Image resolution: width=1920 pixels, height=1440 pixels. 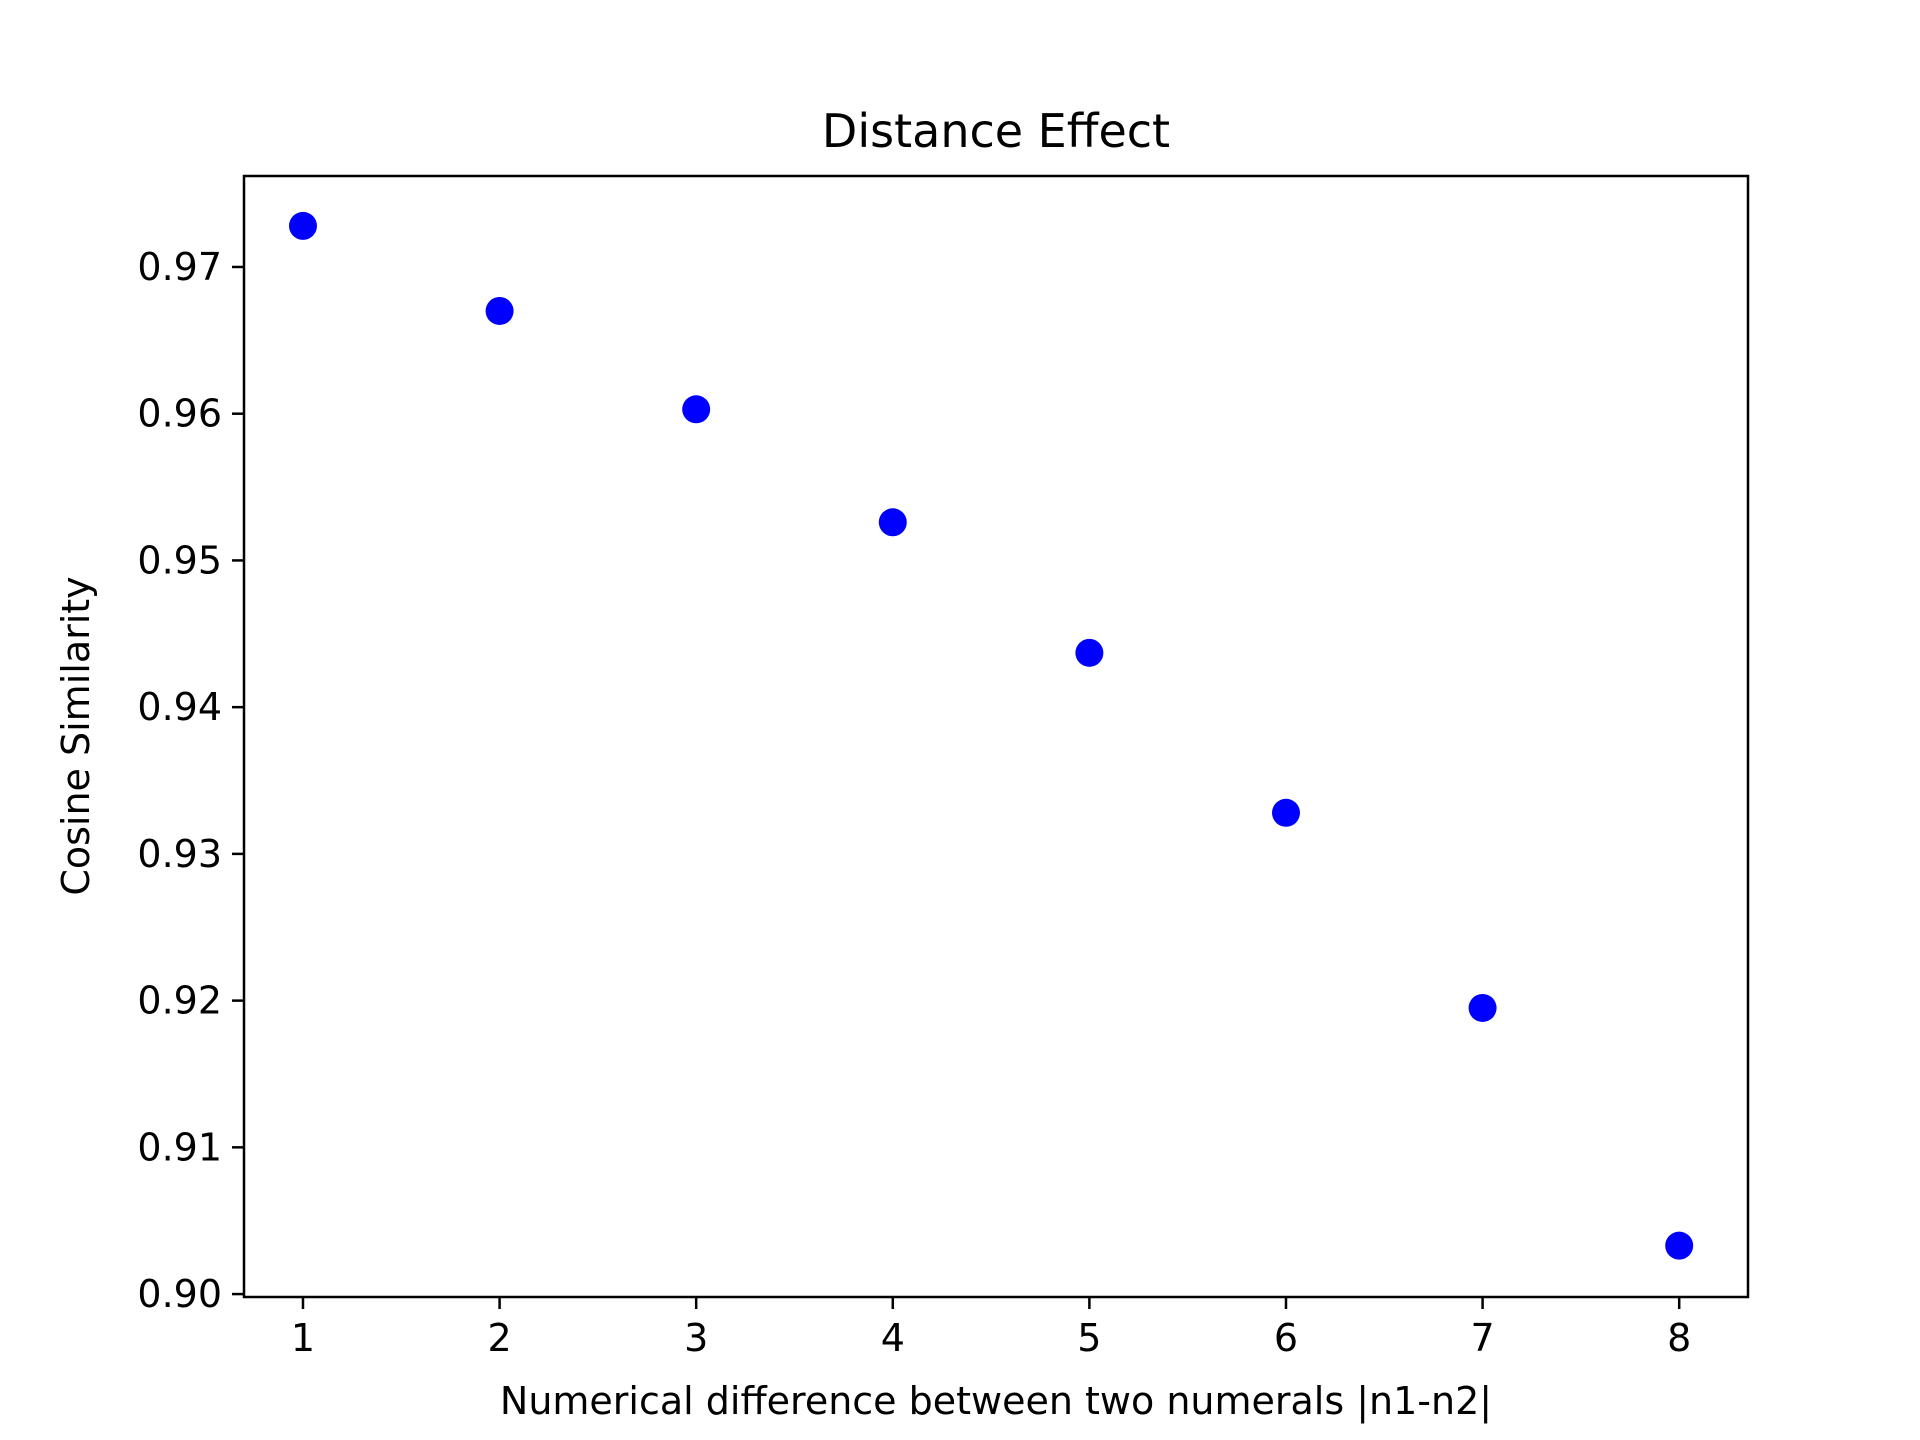 I want to click on x-tick-label: 1, so click(x=303, y=1338).